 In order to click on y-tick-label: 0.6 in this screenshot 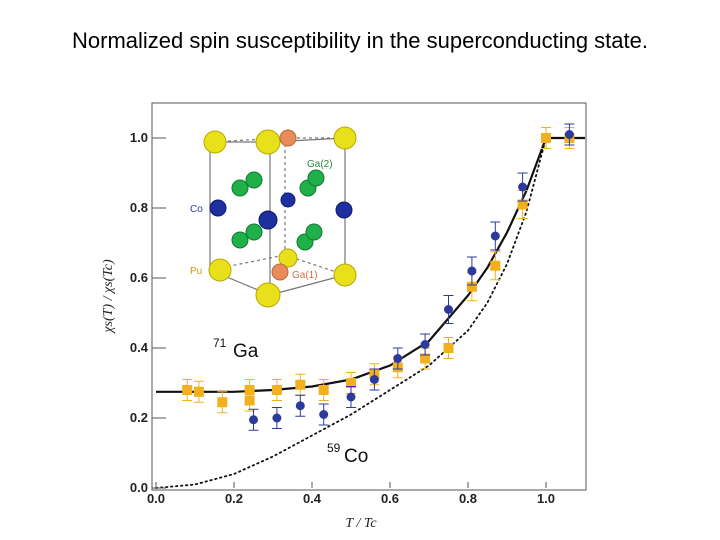, I will do `click(139, 277)`.